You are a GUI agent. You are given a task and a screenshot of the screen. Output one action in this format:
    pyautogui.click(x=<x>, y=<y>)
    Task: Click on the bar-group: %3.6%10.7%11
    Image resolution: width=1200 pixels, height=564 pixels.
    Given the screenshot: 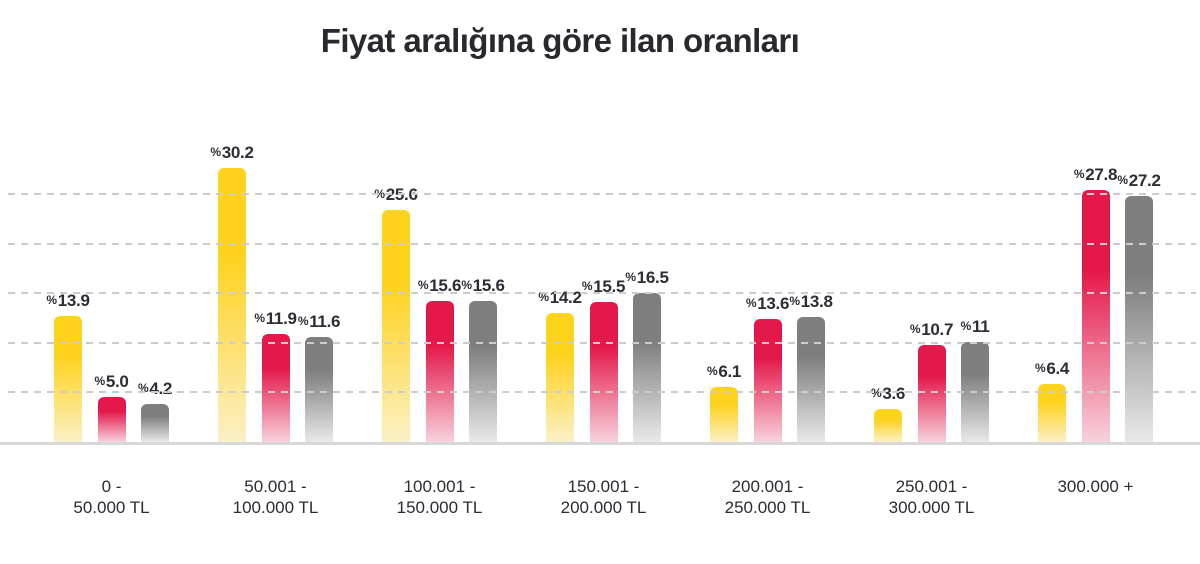 What is the action you would take?
    pyautogui.click(x=930, y=379)
    